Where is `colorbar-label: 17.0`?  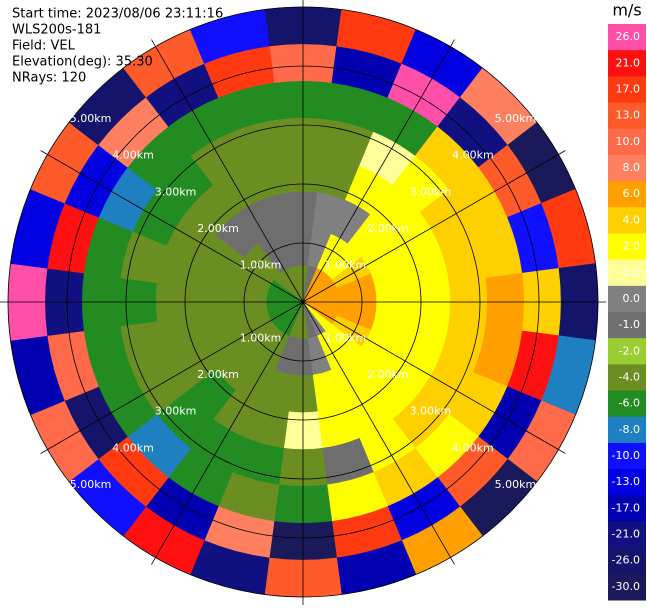
colorbar-label: 17.0 is located at coordinates (628, 88).